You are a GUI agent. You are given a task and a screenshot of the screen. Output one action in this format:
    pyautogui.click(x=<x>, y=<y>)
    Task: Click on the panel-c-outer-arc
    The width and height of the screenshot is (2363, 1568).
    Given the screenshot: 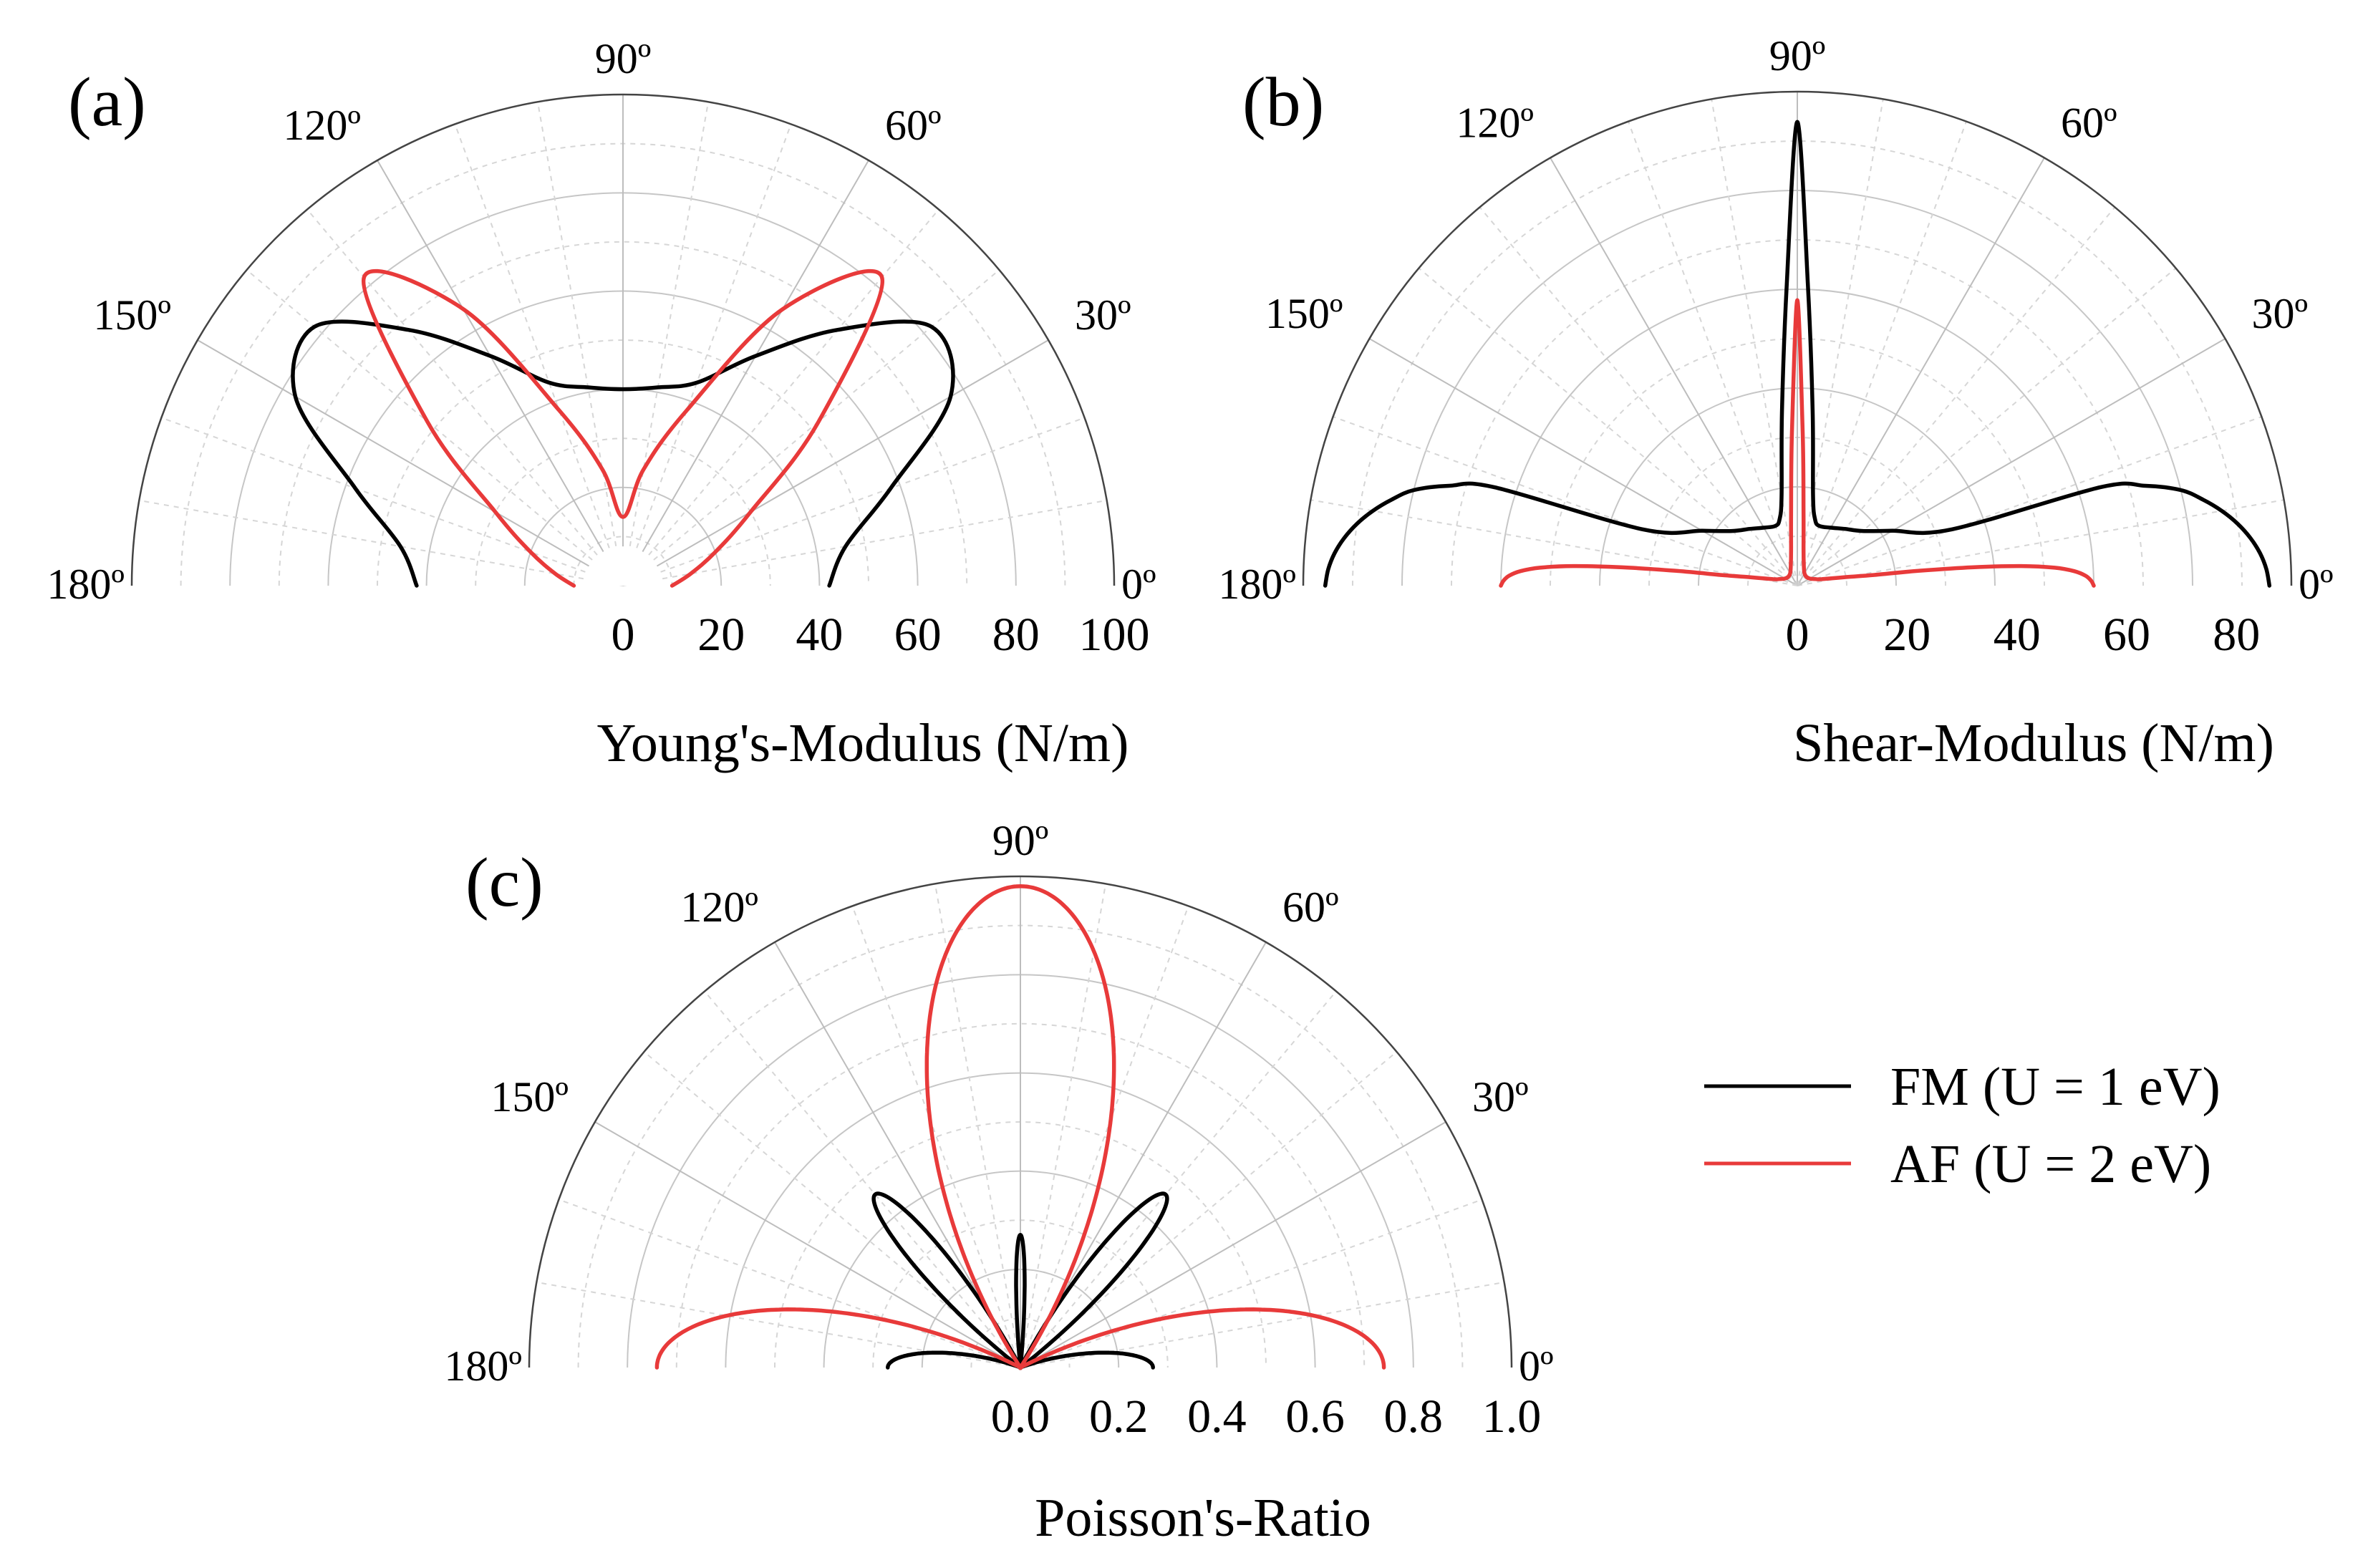 What is the action you would take?
    pyautogui.click(x=1021, y=1121)
    